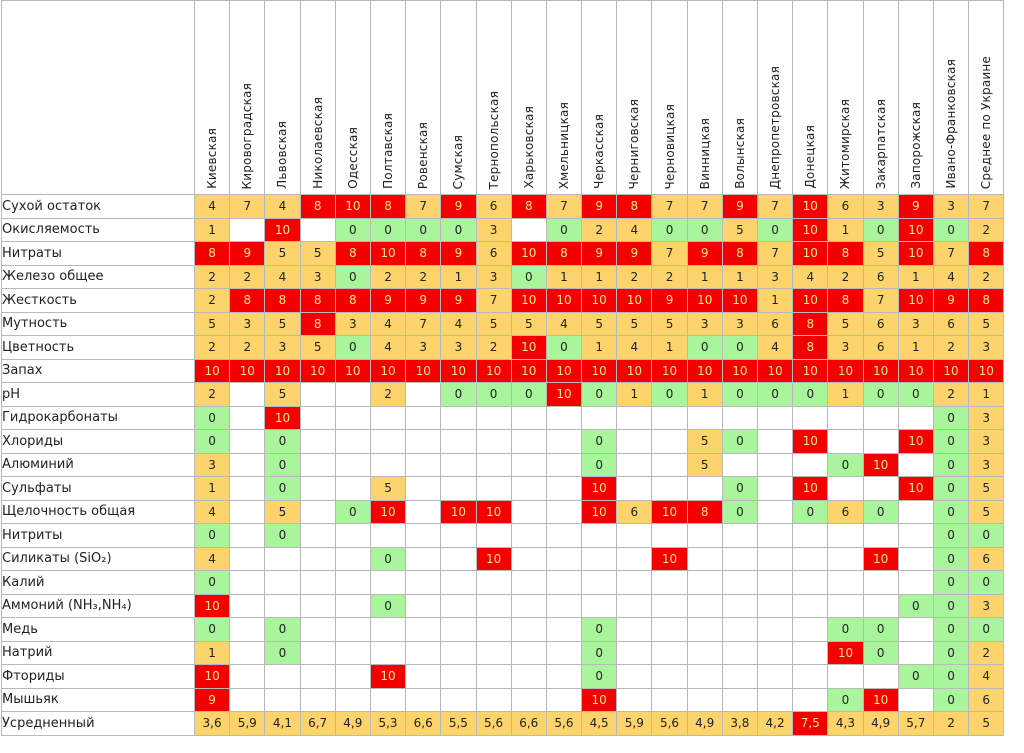 The height and width of the screenshot is (753, 1024). What do you see at coordinates (212, 464) in the screenshot?
I see `table-cell: 3` at bounding box center [212, 464].